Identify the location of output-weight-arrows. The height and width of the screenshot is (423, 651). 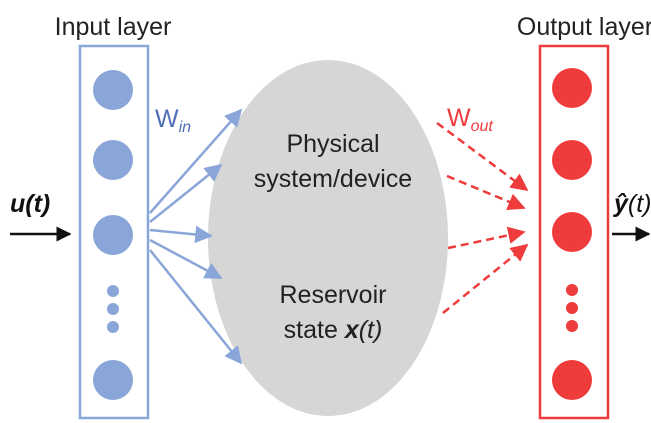
(482, 217).